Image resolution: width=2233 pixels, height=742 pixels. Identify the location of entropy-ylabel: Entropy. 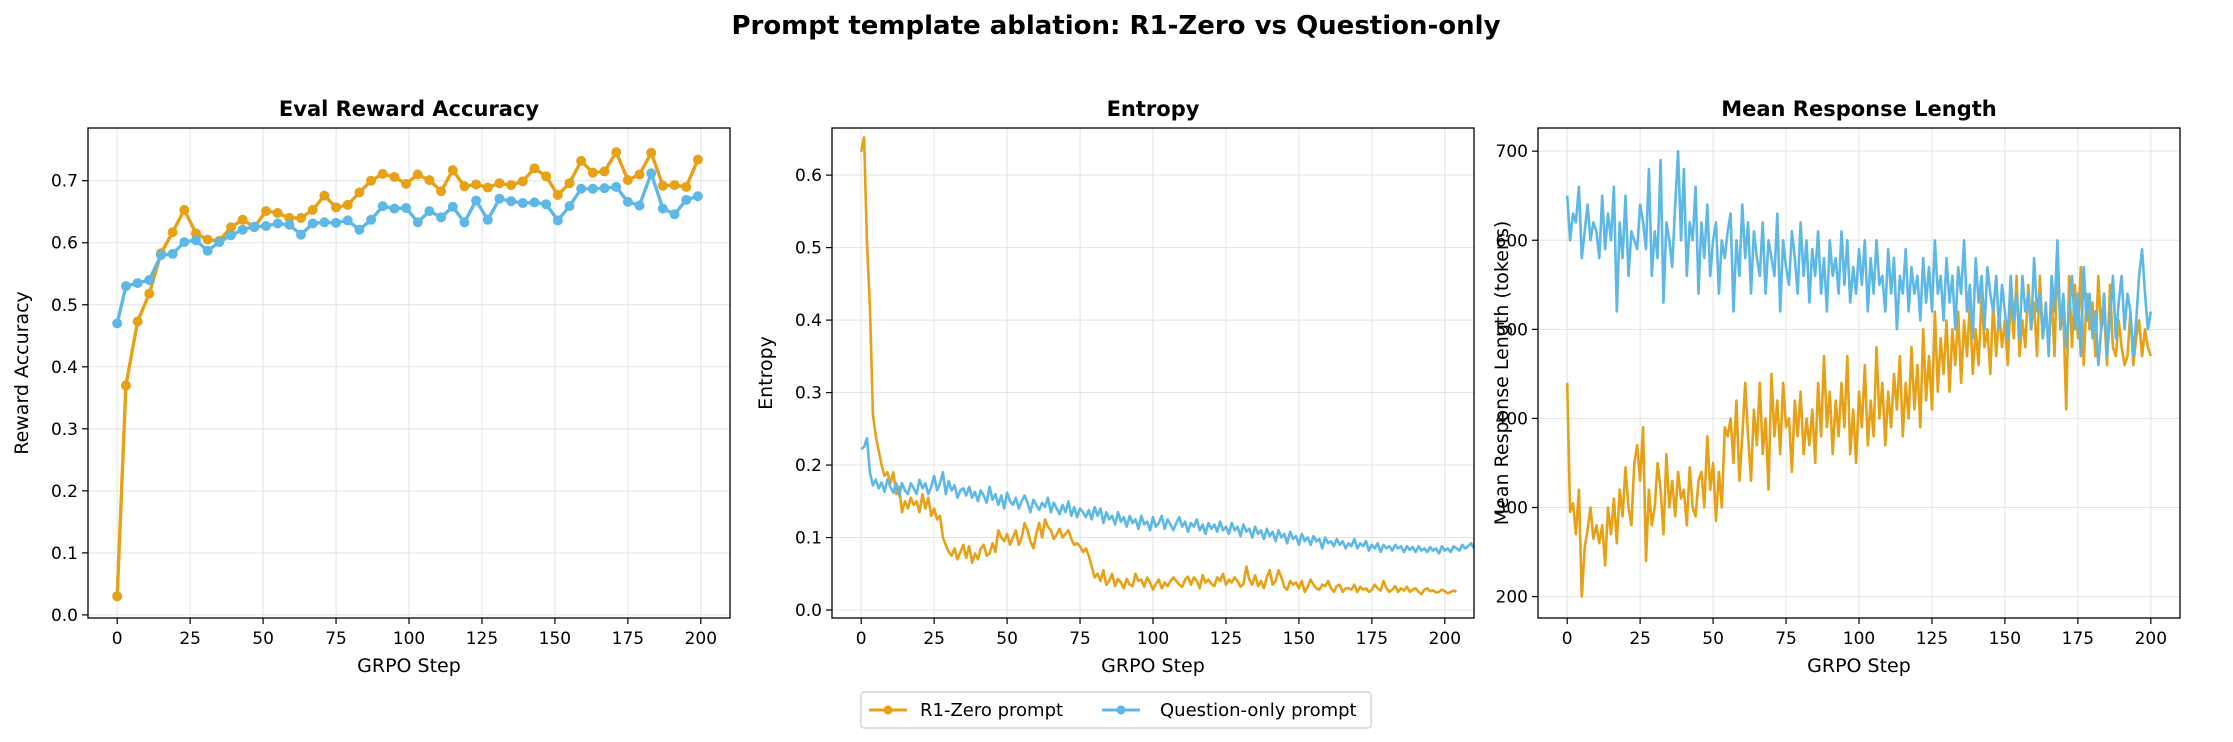
(766, 373).